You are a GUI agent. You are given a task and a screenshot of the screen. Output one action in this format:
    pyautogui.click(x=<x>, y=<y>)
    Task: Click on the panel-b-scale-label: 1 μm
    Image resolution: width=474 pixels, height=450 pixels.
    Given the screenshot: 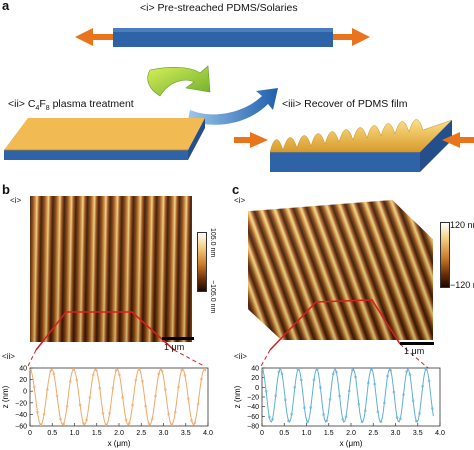 What is the action you would take?
    pyautogui.click(x=174, y=347)
    